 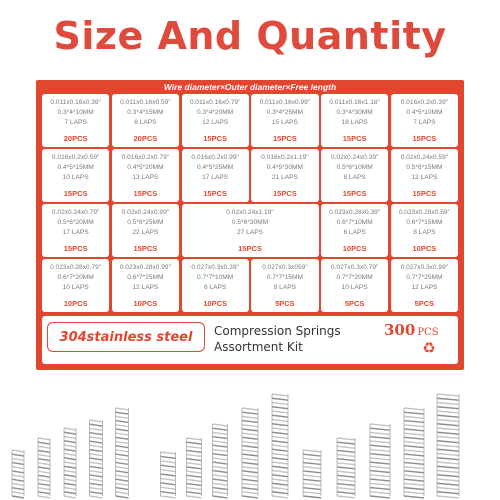 I want to click on size-cell-inch: 0.023x0.28x0.39", so click(x=355, y=213).